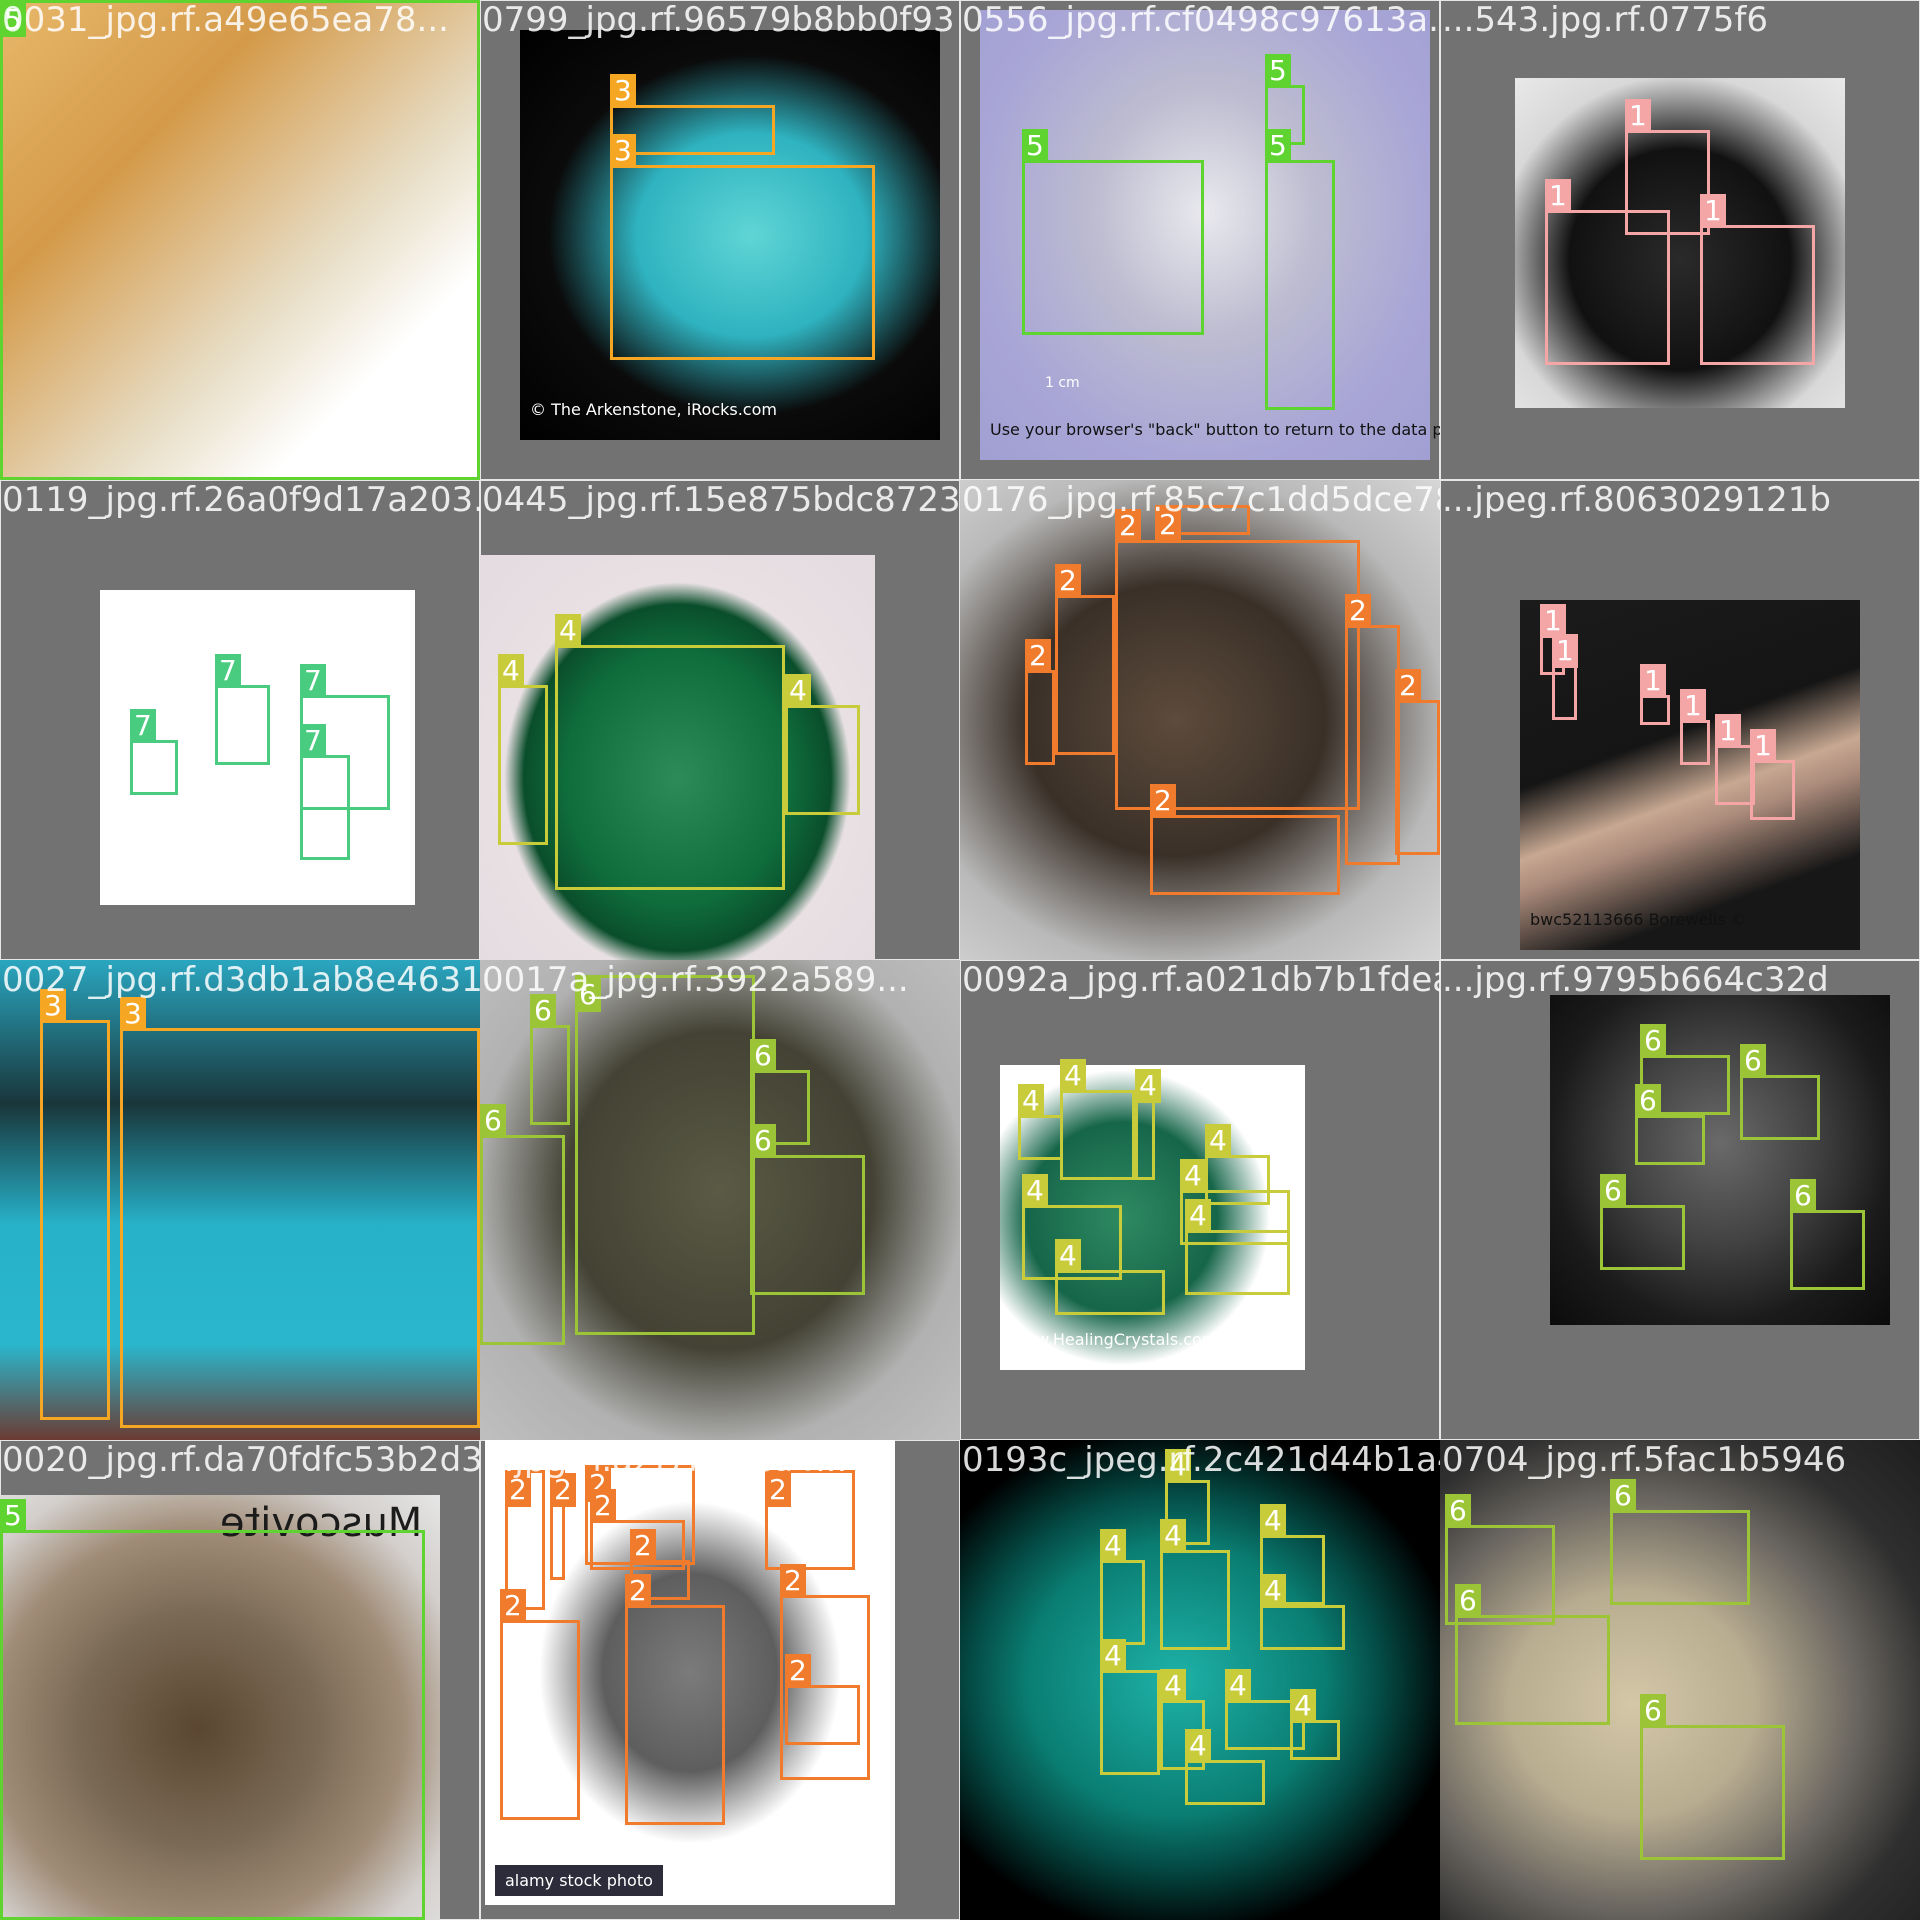 The height and width of the screenshot is (1920, 1920). What do you see at coordinates (241, 1460) in the screenshot?
I see `image-filename: 0020_jpg.rf.da70fdfc53b2d3` at bounding box center [241, 1460].